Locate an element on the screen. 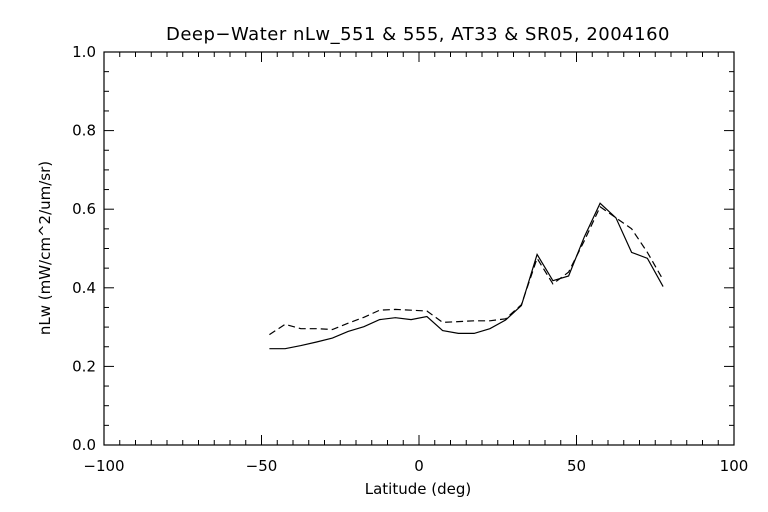 This screenshot has width=768, height=512. x-tick-label: 0 is located at coordinates (419, 466).